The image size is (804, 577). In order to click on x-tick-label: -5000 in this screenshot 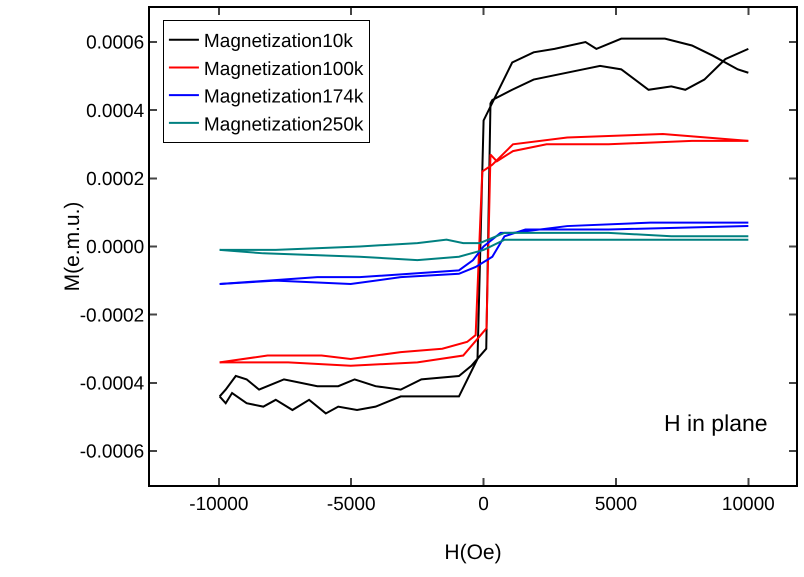, I will do `click(351, 504)`.